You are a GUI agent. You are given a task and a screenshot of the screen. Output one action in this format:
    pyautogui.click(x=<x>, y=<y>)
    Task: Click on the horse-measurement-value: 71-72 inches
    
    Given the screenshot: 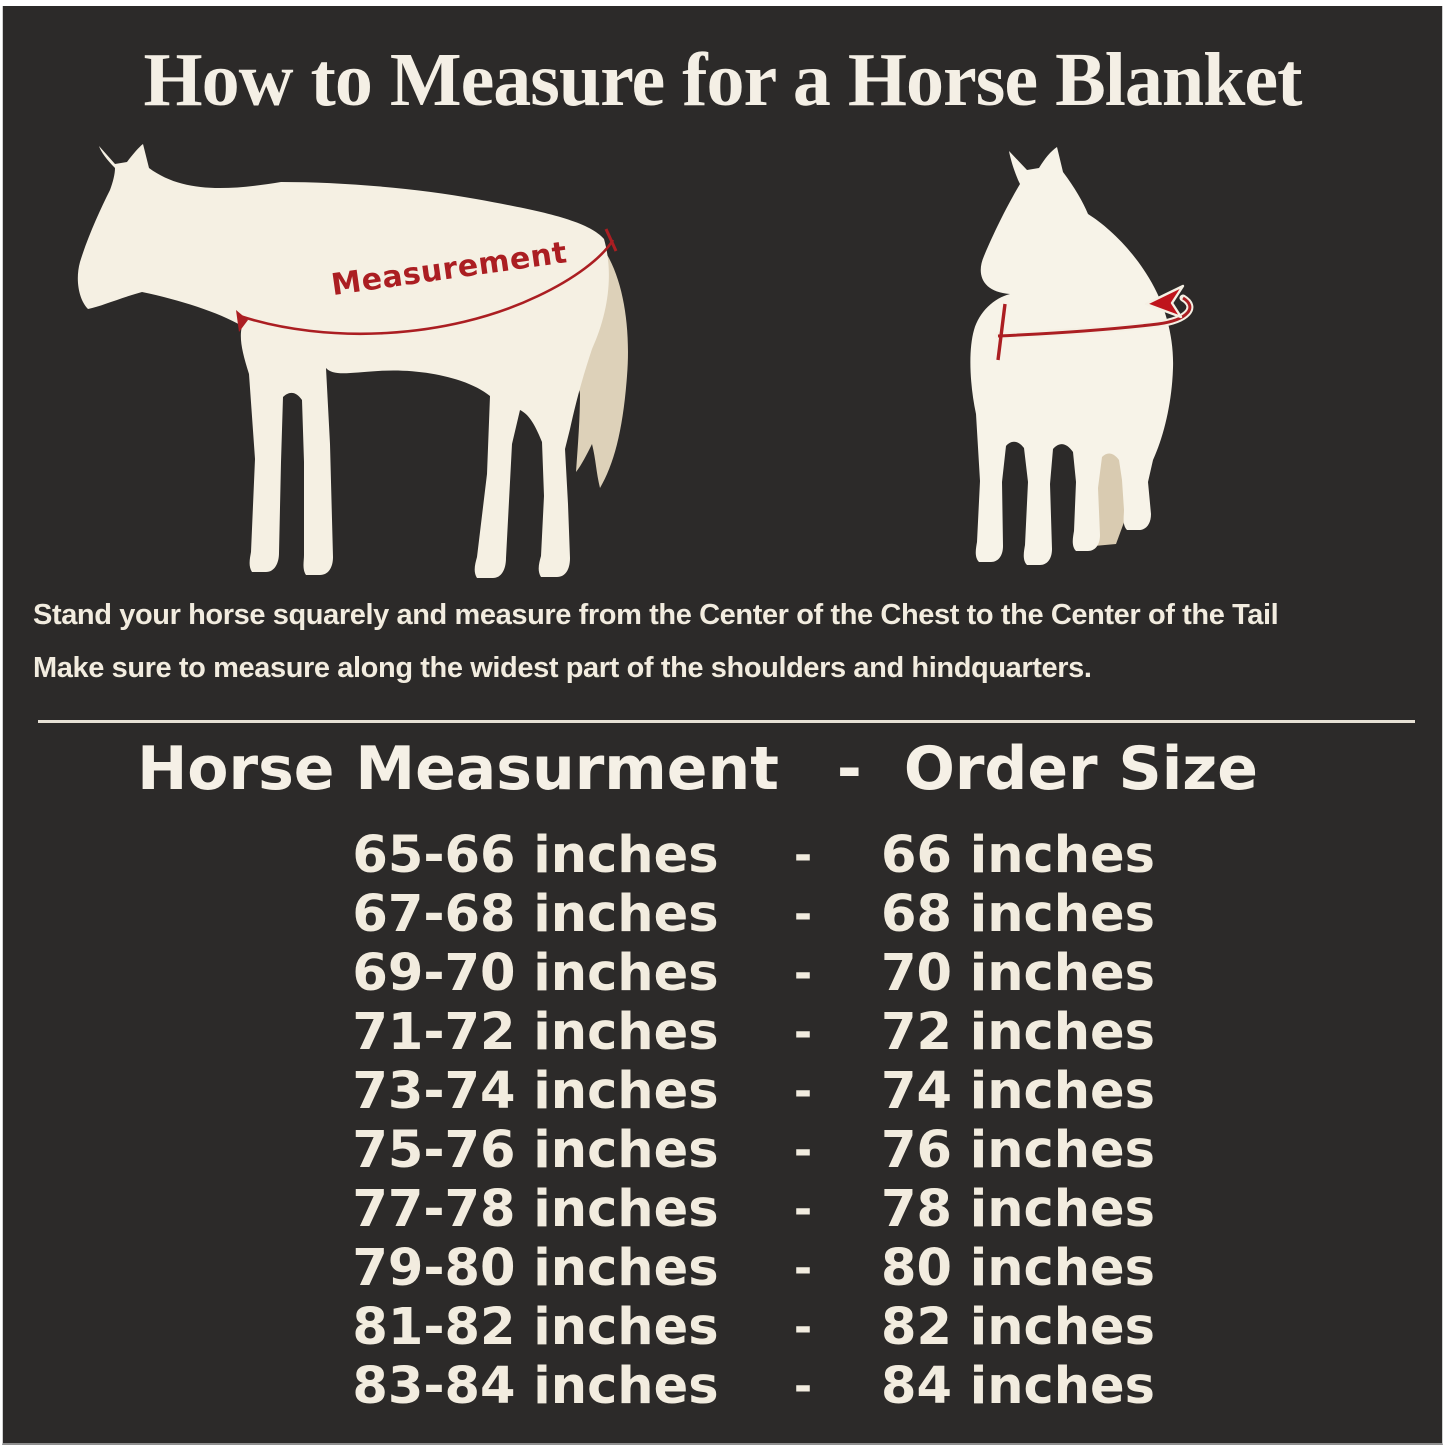 What is the action you would take?
    pyautogui.click(x=535, y=1032)
    